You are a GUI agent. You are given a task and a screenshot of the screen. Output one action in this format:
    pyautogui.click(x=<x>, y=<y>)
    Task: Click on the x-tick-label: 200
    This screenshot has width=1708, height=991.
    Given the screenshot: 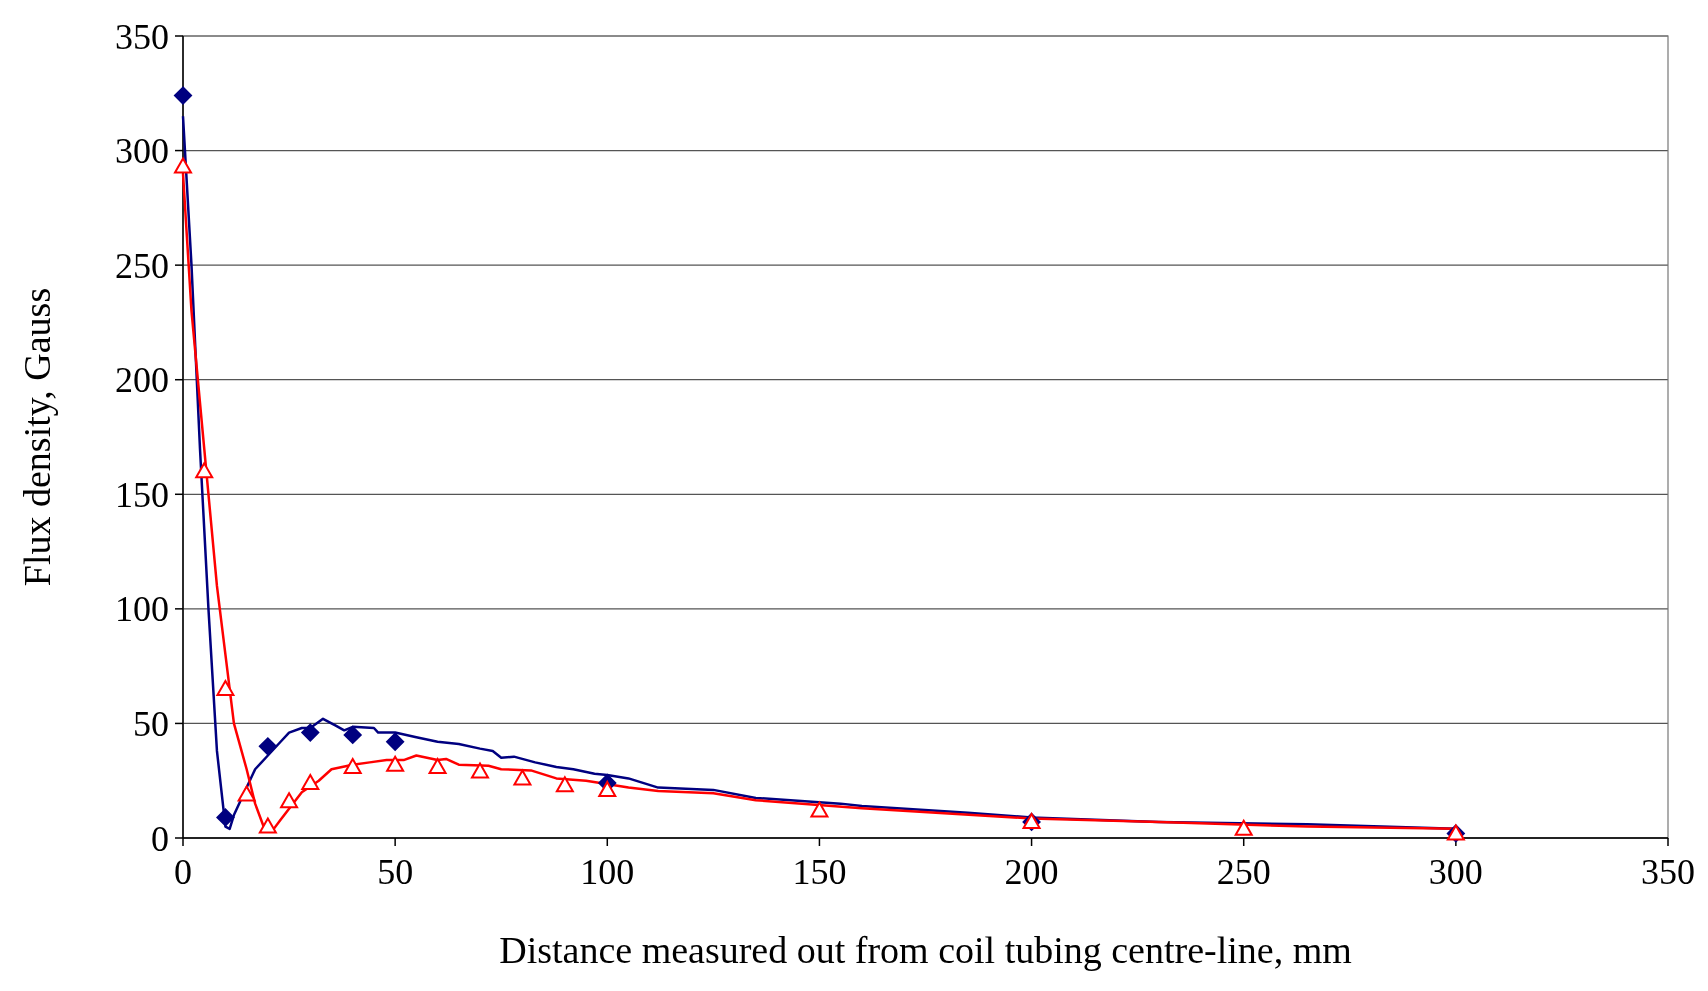 What is the action you would take?
    pyautogui.click(x=1031, y=872)
    